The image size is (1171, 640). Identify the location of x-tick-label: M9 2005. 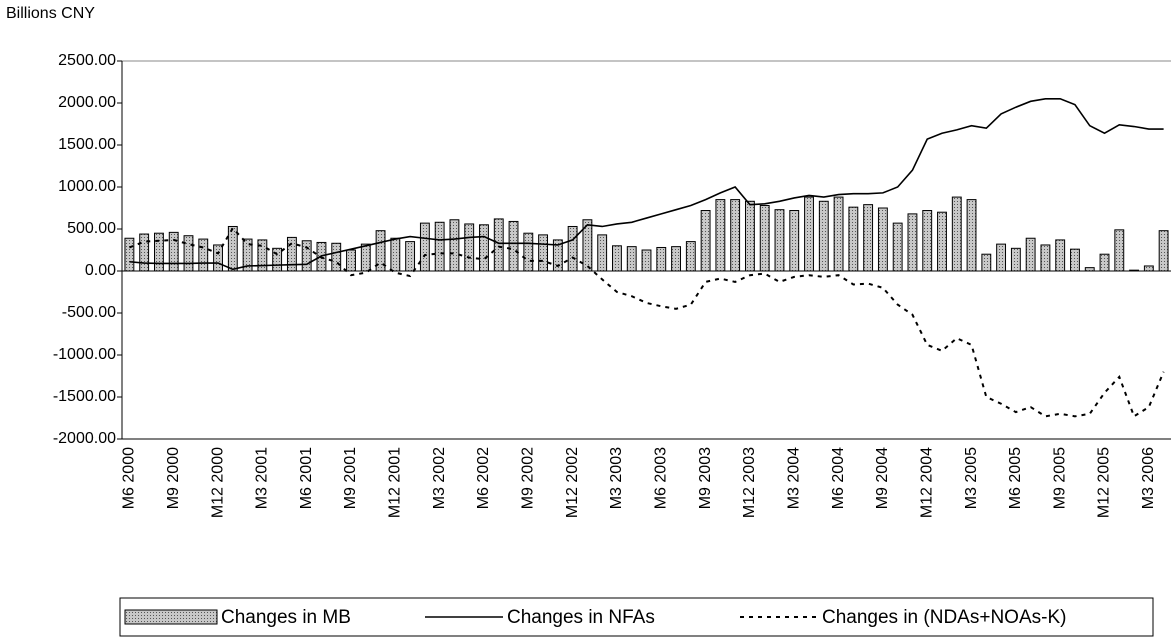
(1059, 478).